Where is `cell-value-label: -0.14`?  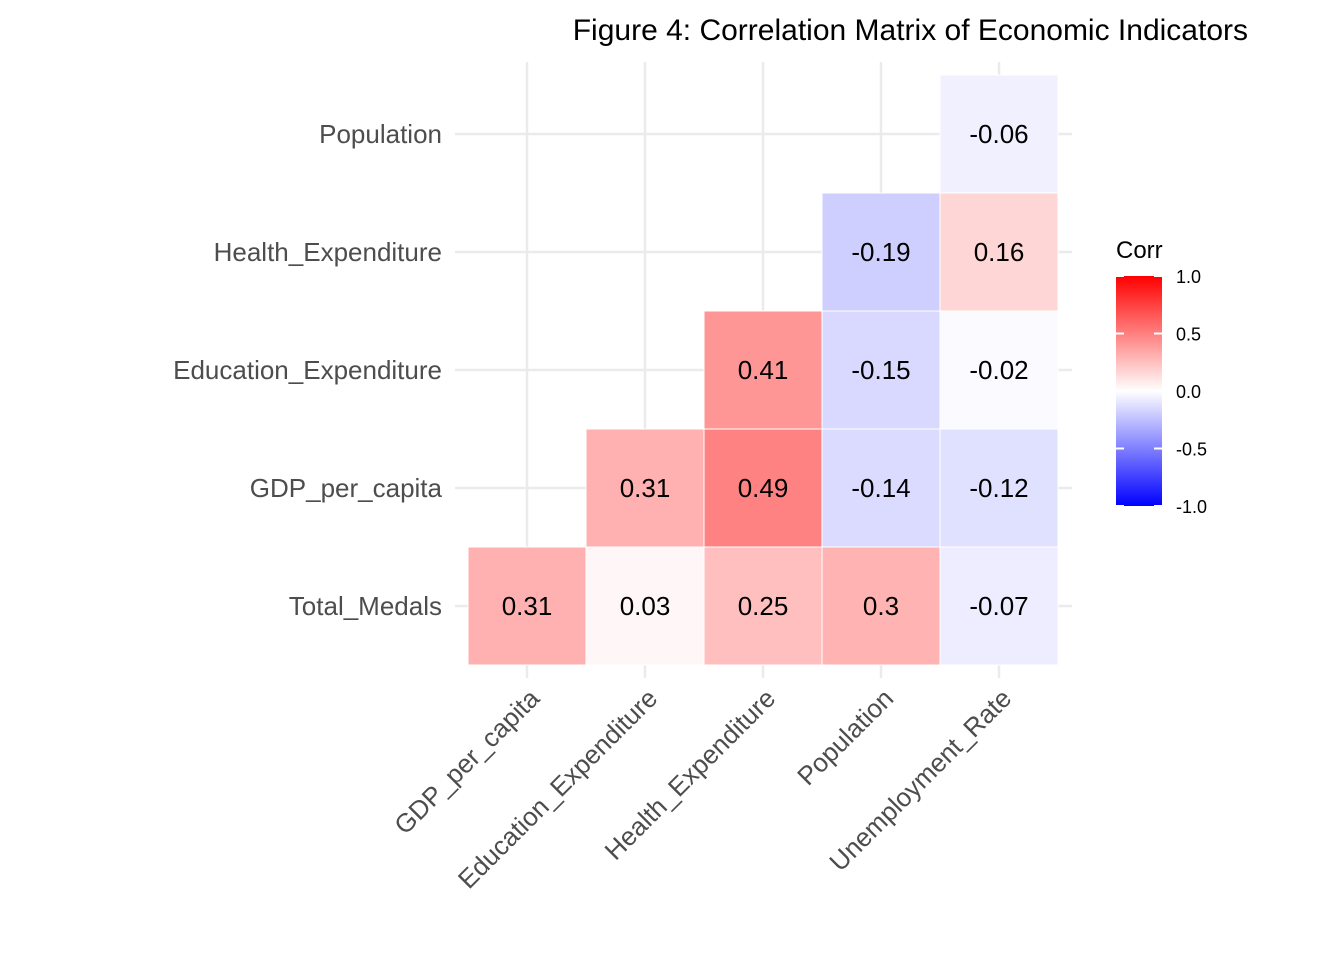 cell-value-label: -0.14 is located at coordinates (880, 488).